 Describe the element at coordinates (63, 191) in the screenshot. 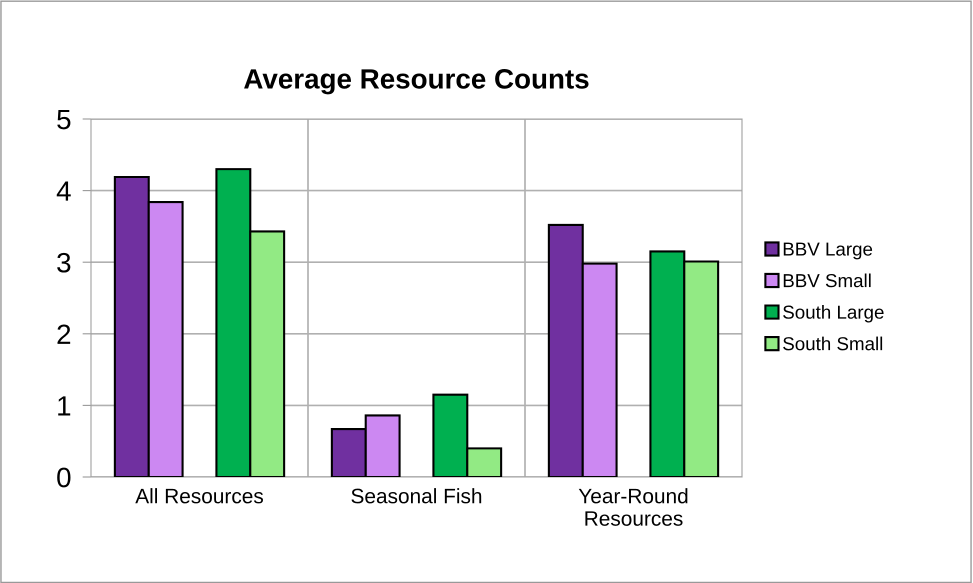

I see `y-tick-label: 4` at that location.